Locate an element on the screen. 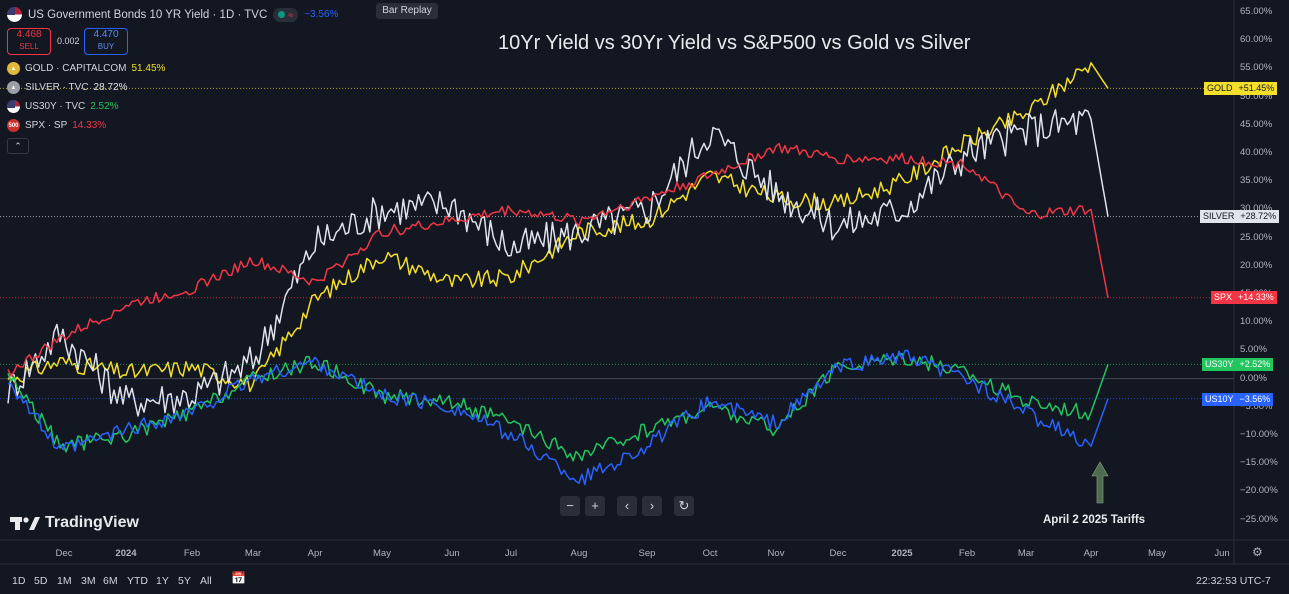 This screenshot has width=1289, height=594. legend-silver-name: SILVER · TVC is located at coordinates (57, 87).